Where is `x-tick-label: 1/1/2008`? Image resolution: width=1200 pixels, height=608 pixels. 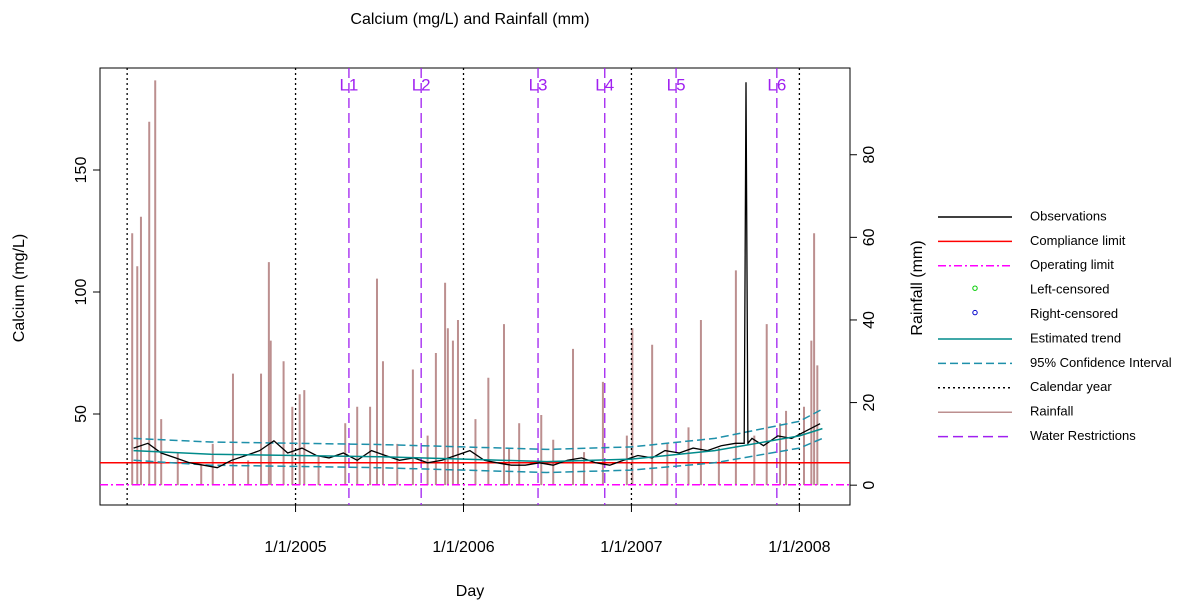 x-tick-label: 1/1/2008 is located at coordinates (799, 547).